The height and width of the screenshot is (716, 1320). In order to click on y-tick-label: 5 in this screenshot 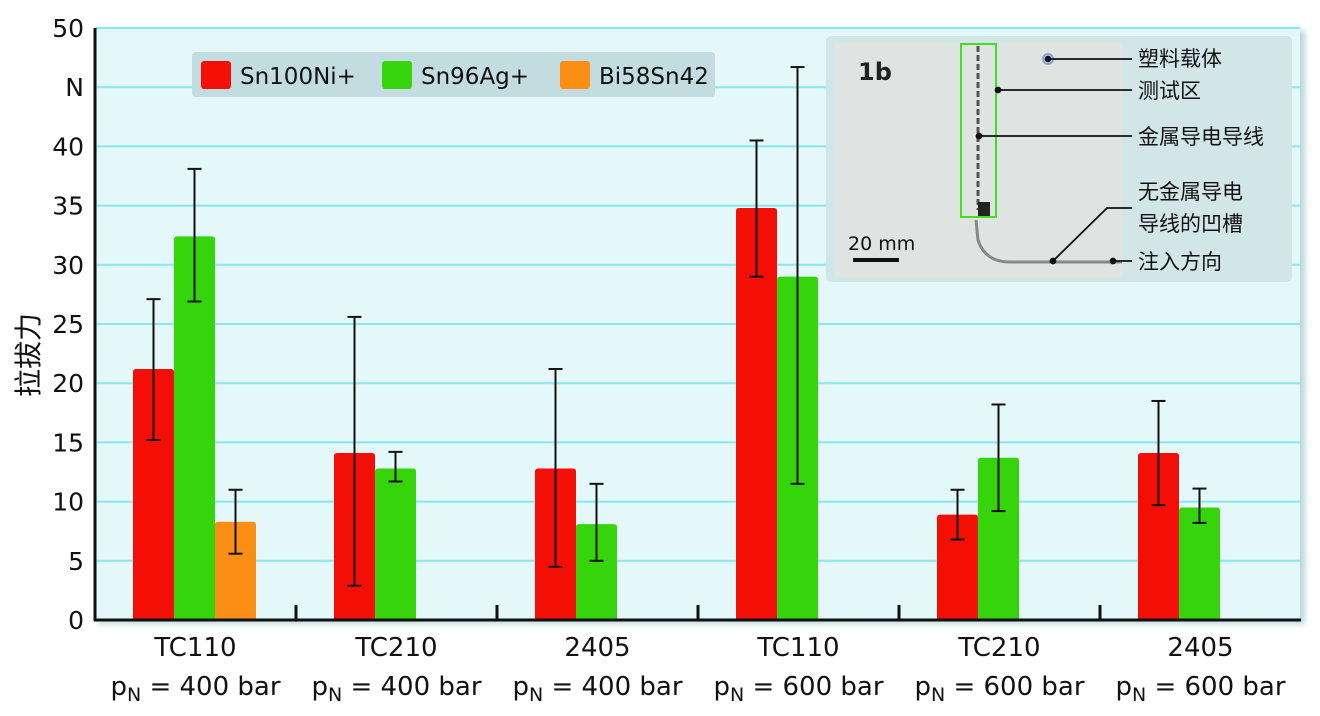, I will do `click(76, 561)`.